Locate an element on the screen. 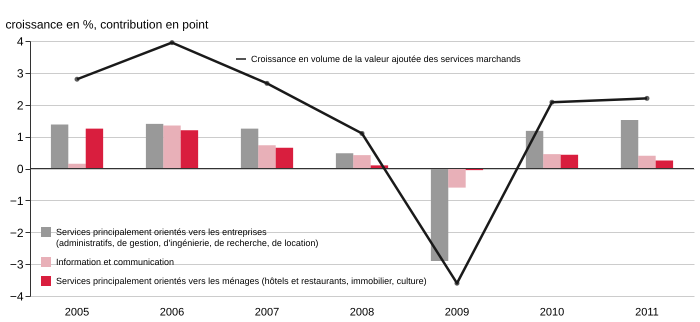 The width and height of the screenshot is (700, 322). y-tick-label: 0 is located at coordinates (20, 169).